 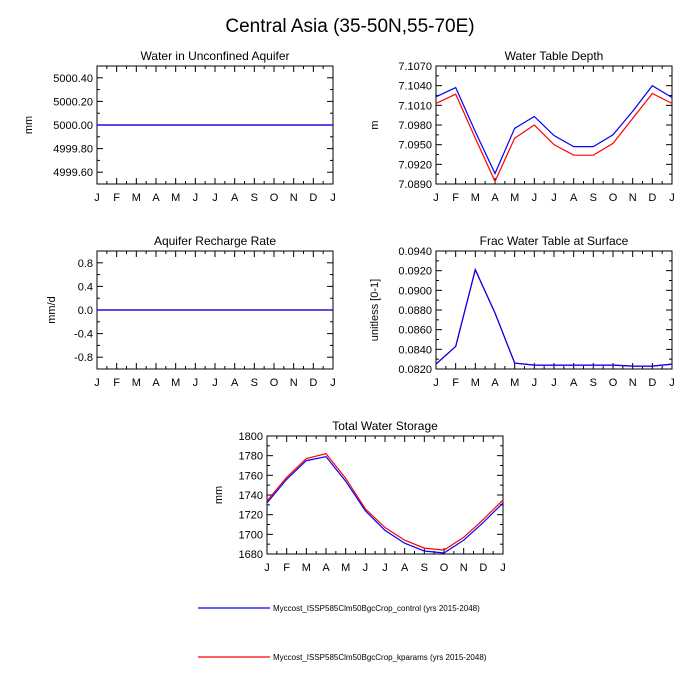 I want to click on y-tick-label: 7.0980, so click(x=415, y=126).